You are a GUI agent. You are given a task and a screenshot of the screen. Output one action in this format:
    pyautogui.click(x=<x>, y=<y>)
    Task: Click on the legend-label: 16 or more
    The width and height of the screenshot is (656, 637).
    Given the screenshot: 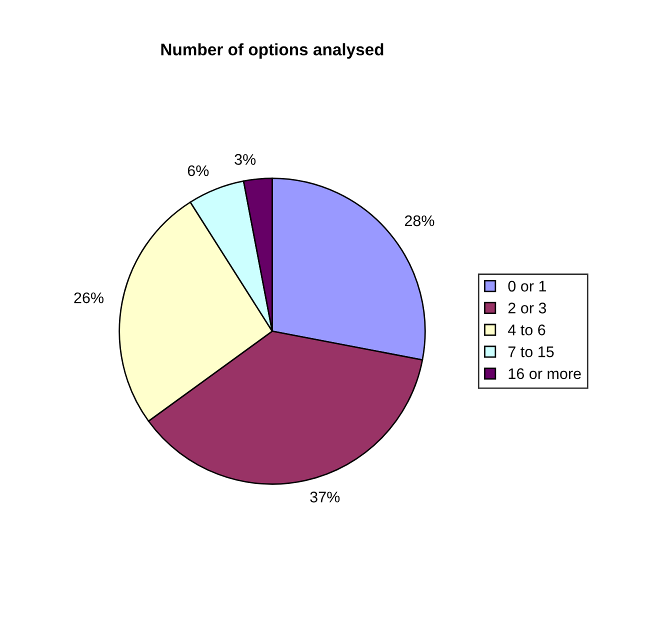 What is the action you would take?
    pyautogui.click(x=544, y=374)
    